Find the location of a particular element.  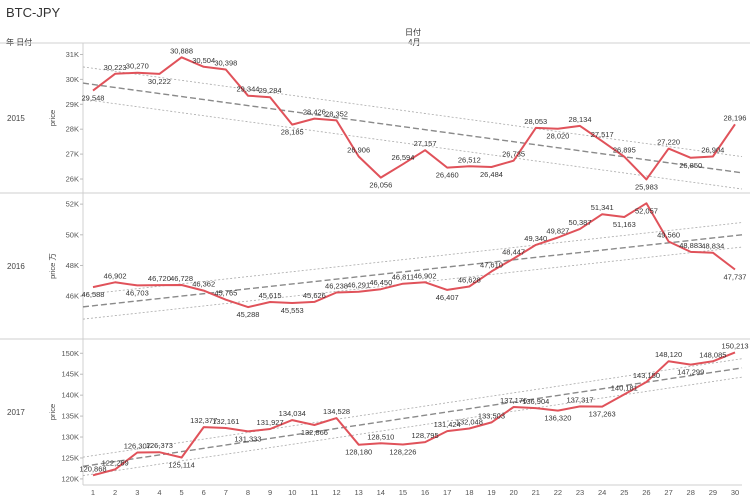

y-tick-label: 26K is located at coordinates (72, 179).